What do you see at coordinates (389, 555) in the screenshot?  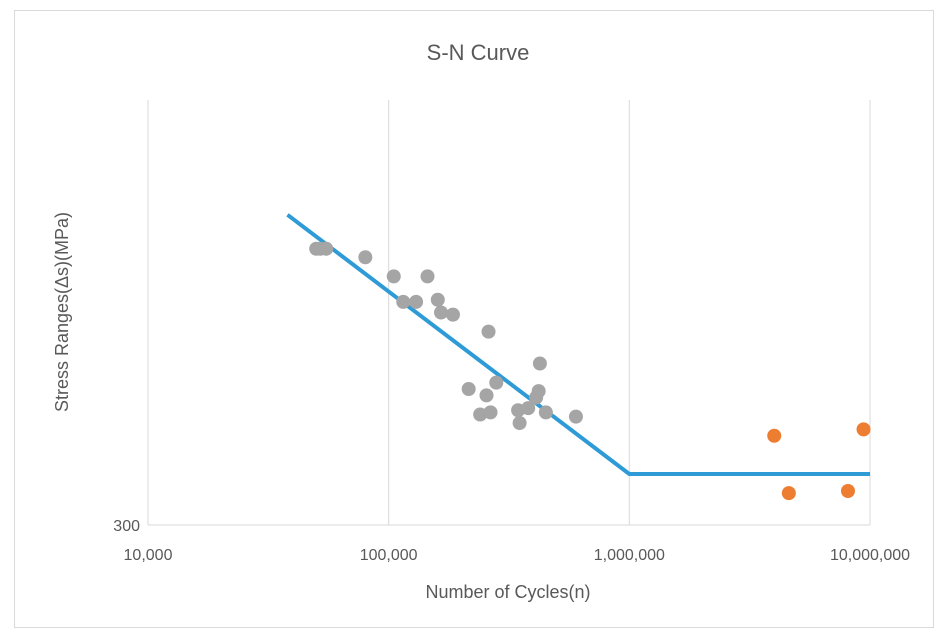 I see `x-tick-label: 100,000` at bounding box center [389, 555].